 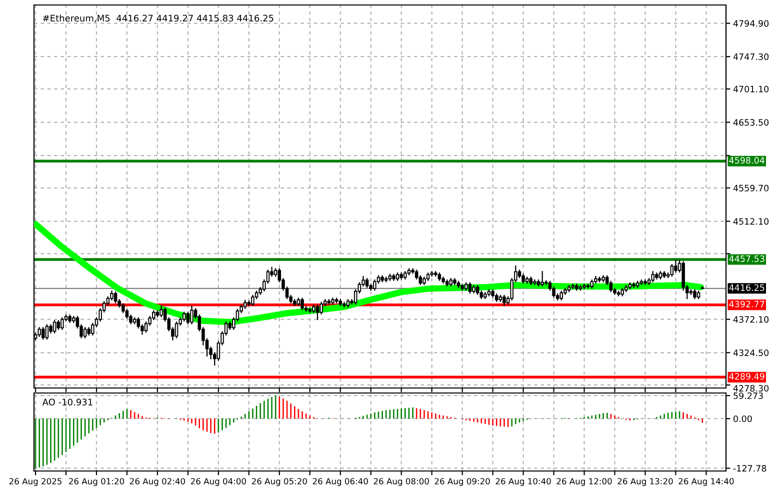 I want to click on x-tick-label: 26 Aug 06:40, so click(x=340, y=482).